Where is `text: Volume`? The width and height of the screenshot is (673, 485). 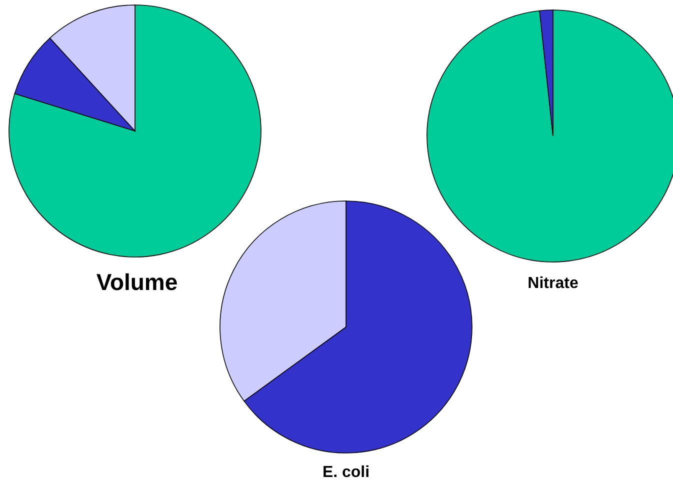 text: Volume is located at coordinates (137, 282).